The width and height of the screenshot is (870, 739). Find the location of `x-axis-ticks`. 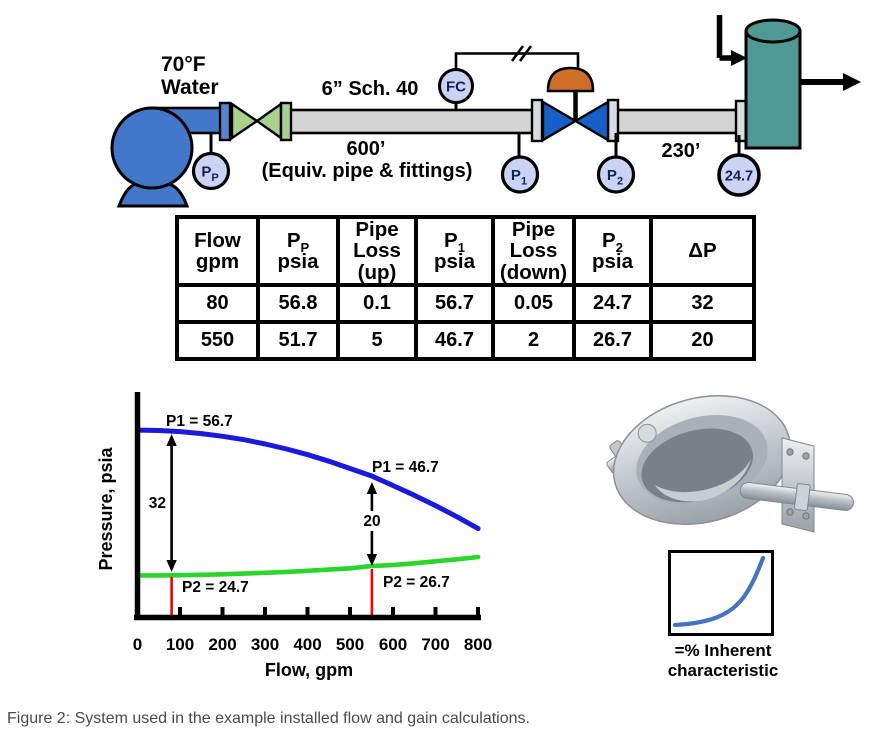

x-axis-ticks is located at coordinates (329, 611).